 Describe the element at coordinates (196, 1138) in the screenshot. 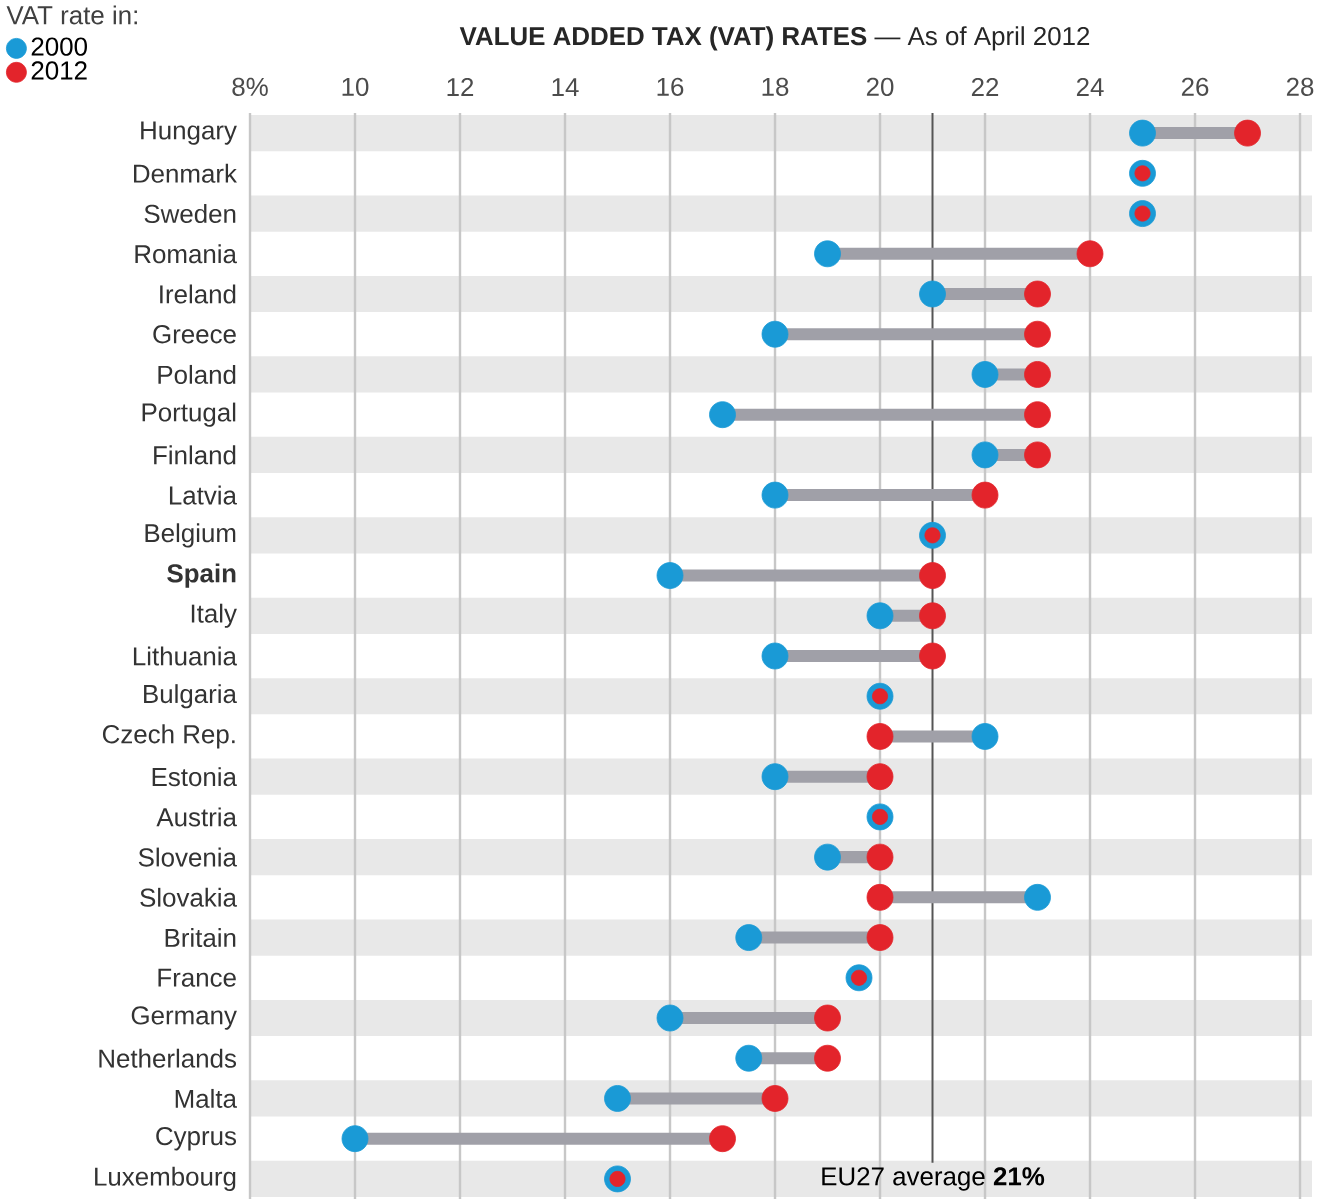

I see `y-tick-label: Cyprus` at that location.